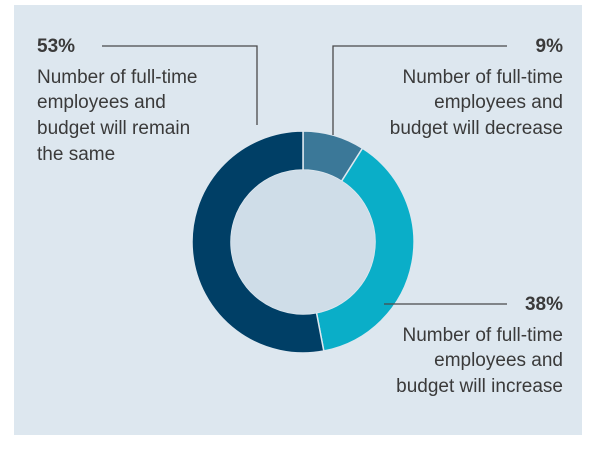  What do you see at coordinates (113, 128) in the screenshot?
I see `slice-label-same-line3: budget will remain` at bounding box center [113, 128].